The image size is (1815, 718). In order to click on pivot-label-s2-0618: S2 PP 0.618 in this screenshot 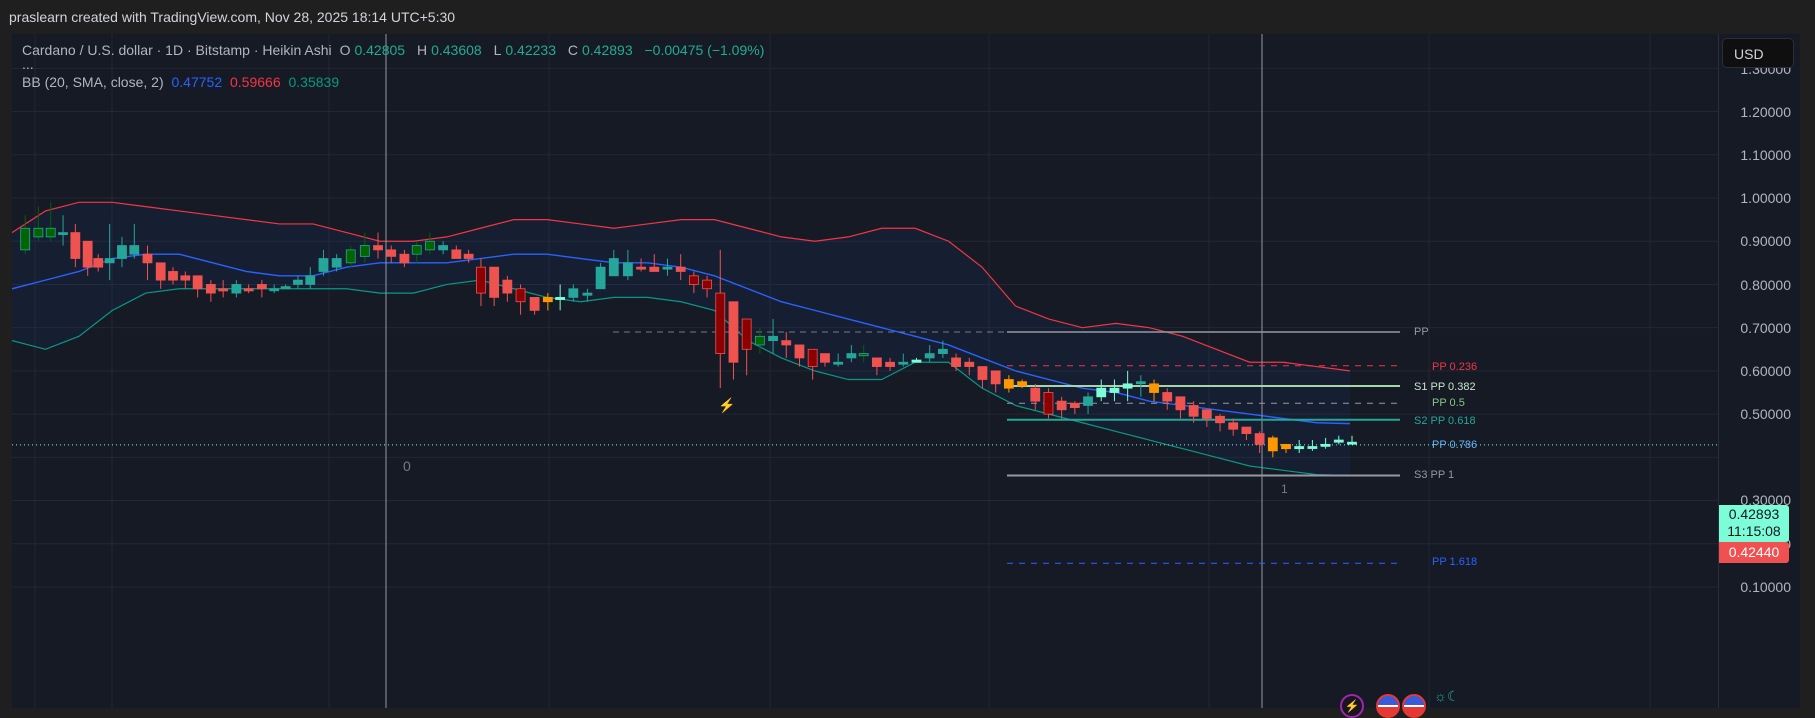, I will do `click(1445, 421)`.